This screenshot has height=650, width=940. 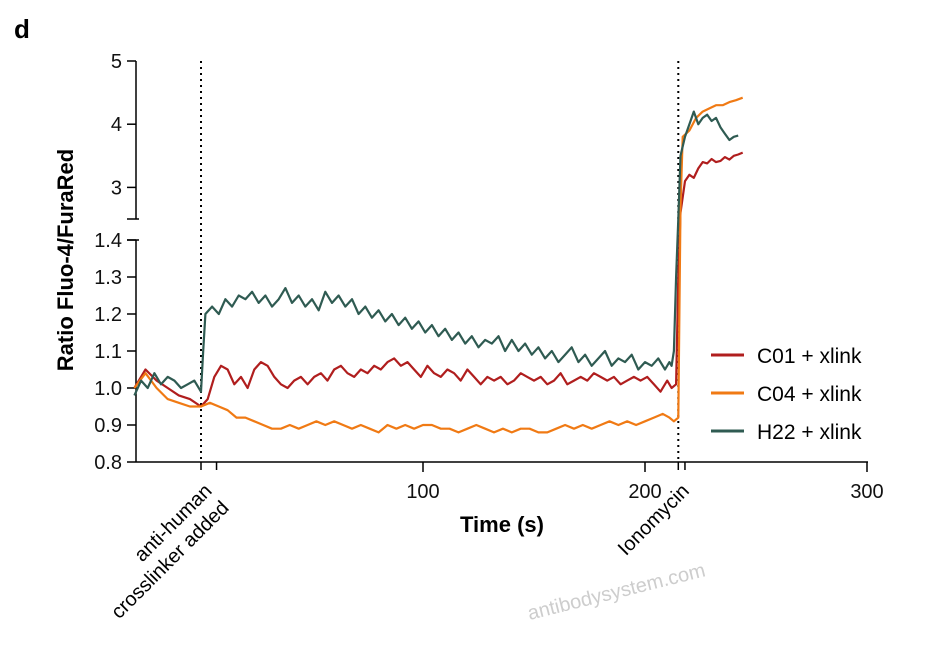 I want to click on x-tick-label: 300, so click(x=866, y=492).